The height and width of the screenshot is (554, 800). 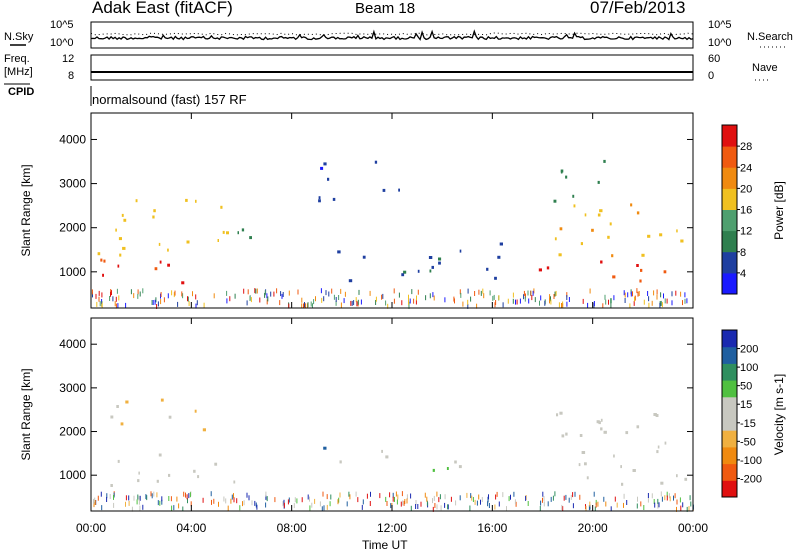 What do you see at coordinates (122, 424) in the screenshot?
I see `velocity-cell-r1` at bounding box center [122, 424].